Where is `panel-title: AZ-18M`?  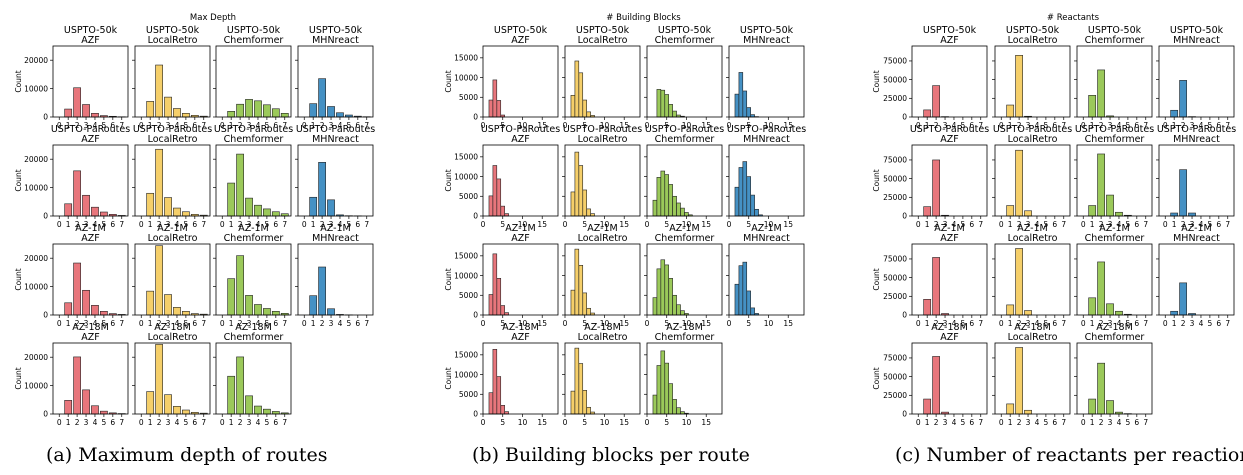
panel-title: AZ-18M is located at coordinates (1032, 327).